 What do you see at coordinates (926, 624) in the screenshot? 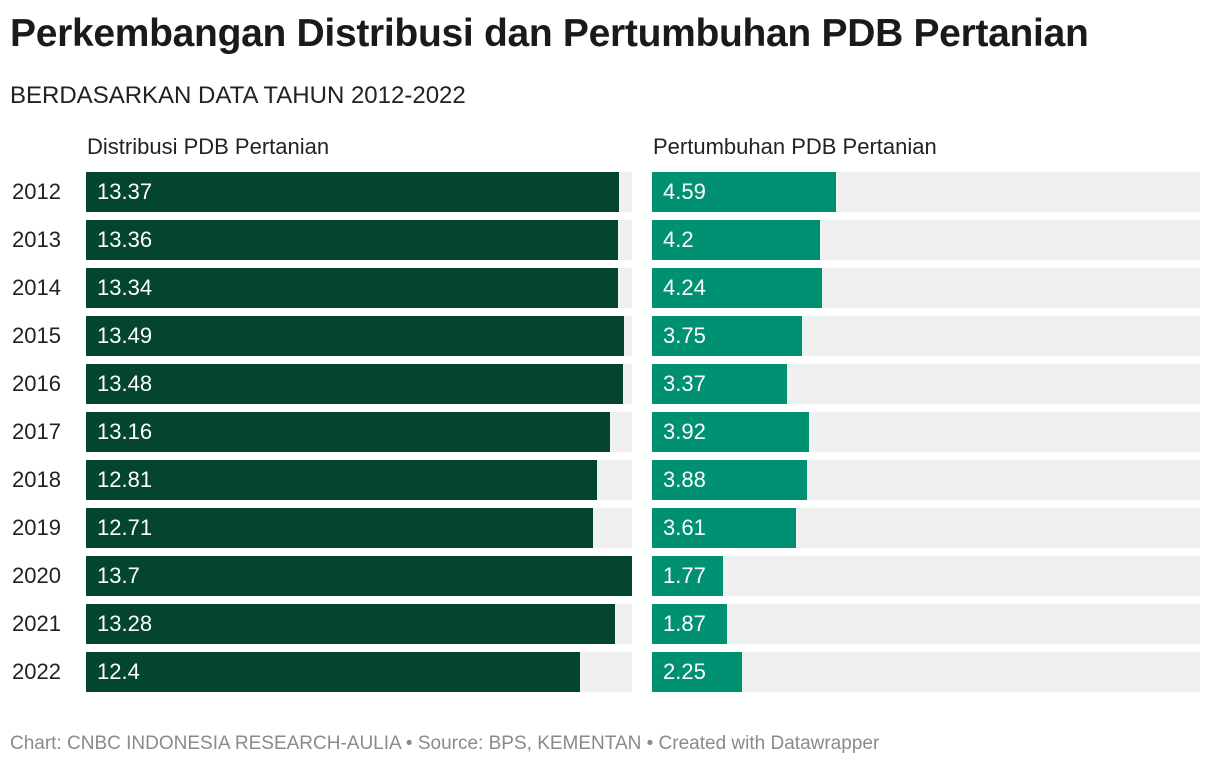
I see `pertumbuhan-bar-track: 1.87` at bounding box center [926, 624].